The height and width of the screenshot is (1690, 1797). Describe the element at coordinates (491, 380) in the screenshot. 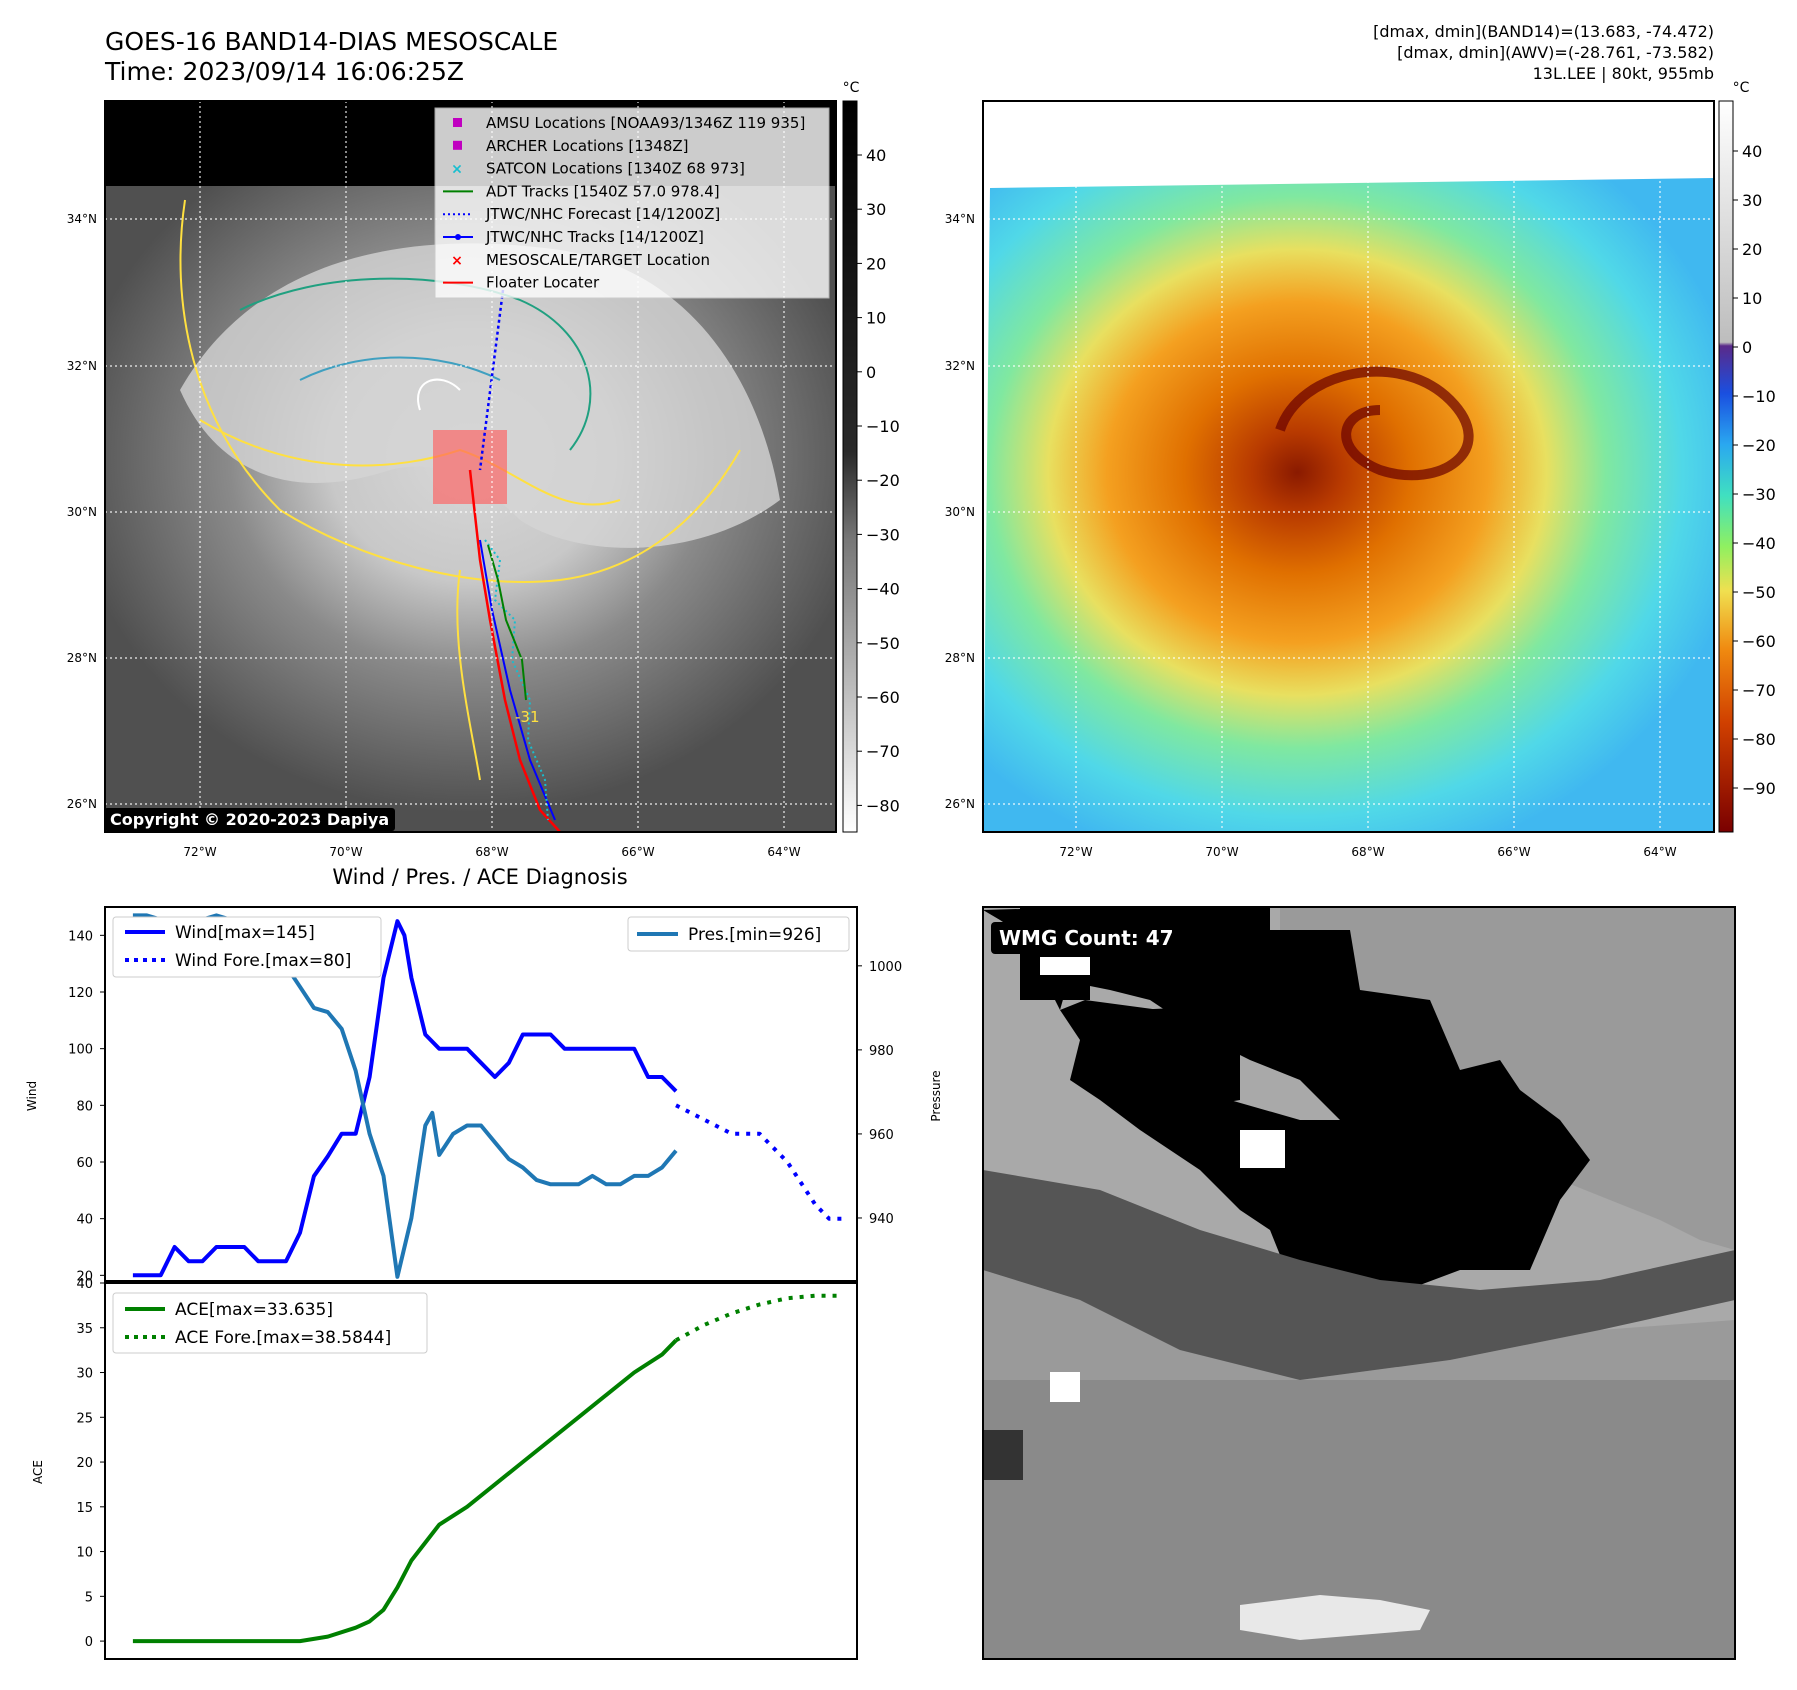

I see `forecast-track` at that location.